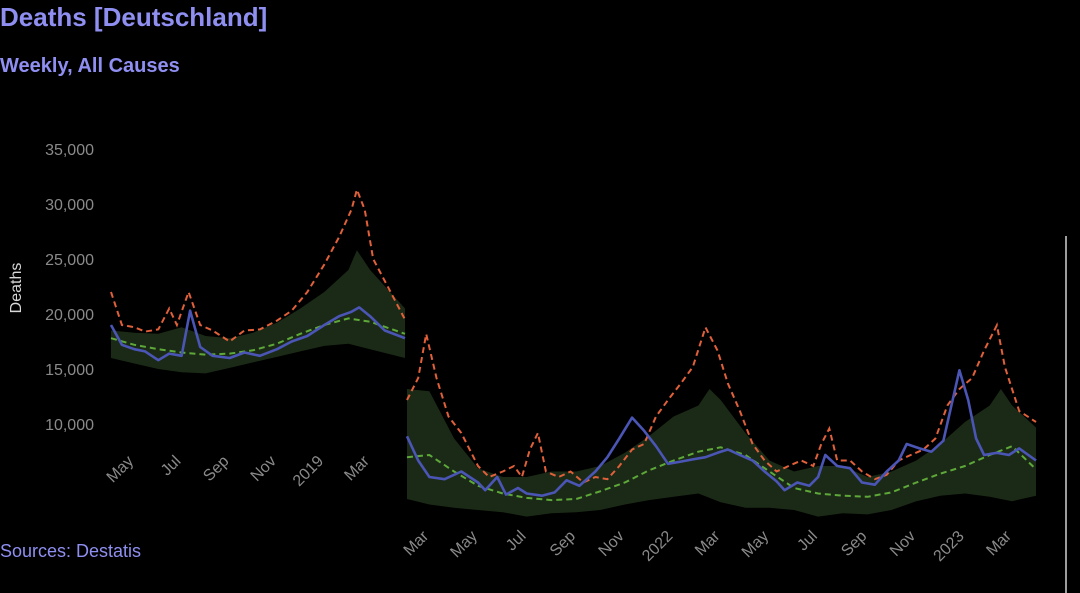  I want to click on chart-title: Deaths [Deutschland], so click(134, 17).